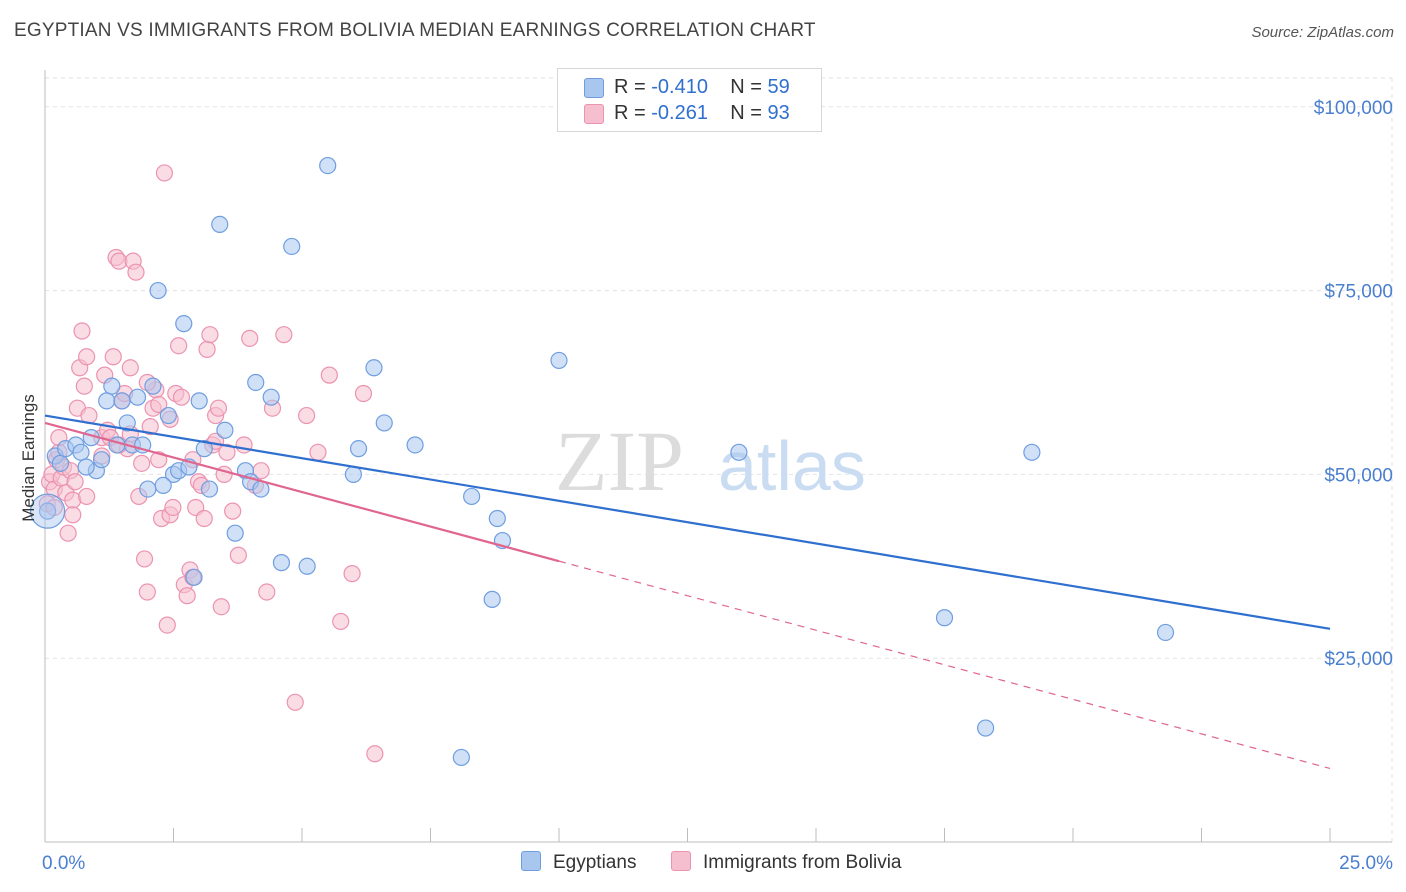  What do you see at coordinates (679, 113) in the screenshot?
I see `legend-r-value: -0.261` at bounding box center [679, 113].